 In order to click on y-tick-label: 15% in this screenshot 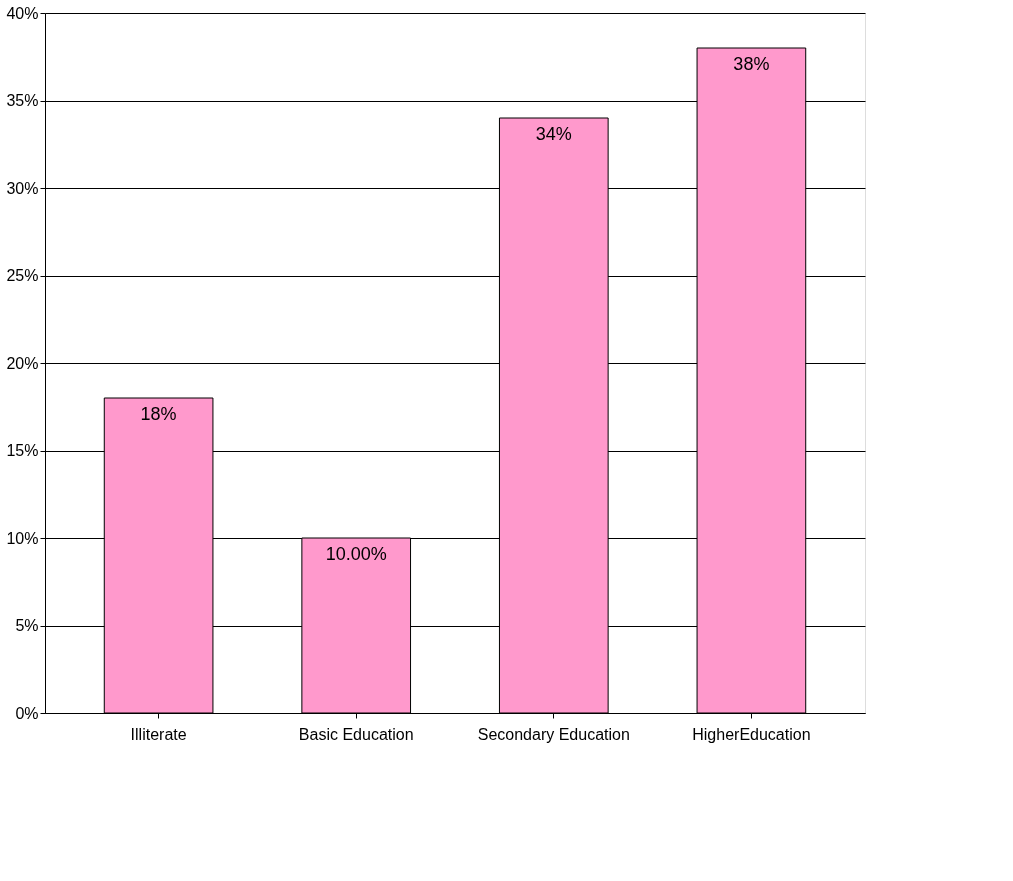, I will do `click(22, 450)`.